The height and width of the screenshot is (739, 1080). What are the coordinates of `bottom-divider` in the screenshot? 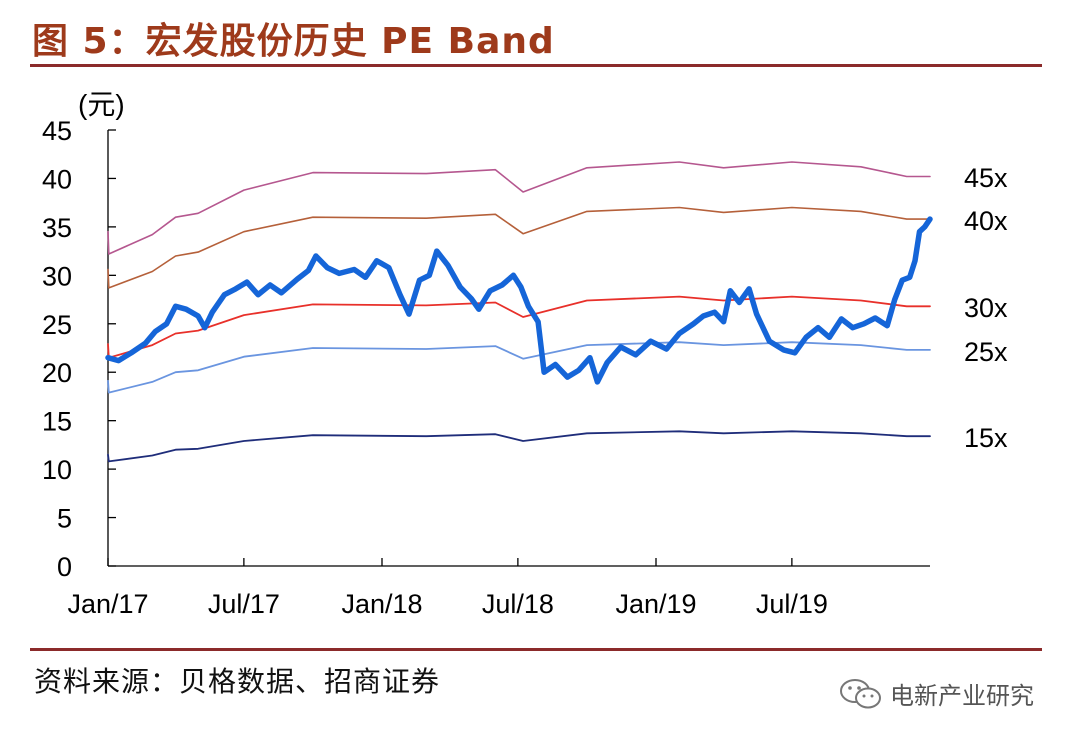 It's located at (536, 649).